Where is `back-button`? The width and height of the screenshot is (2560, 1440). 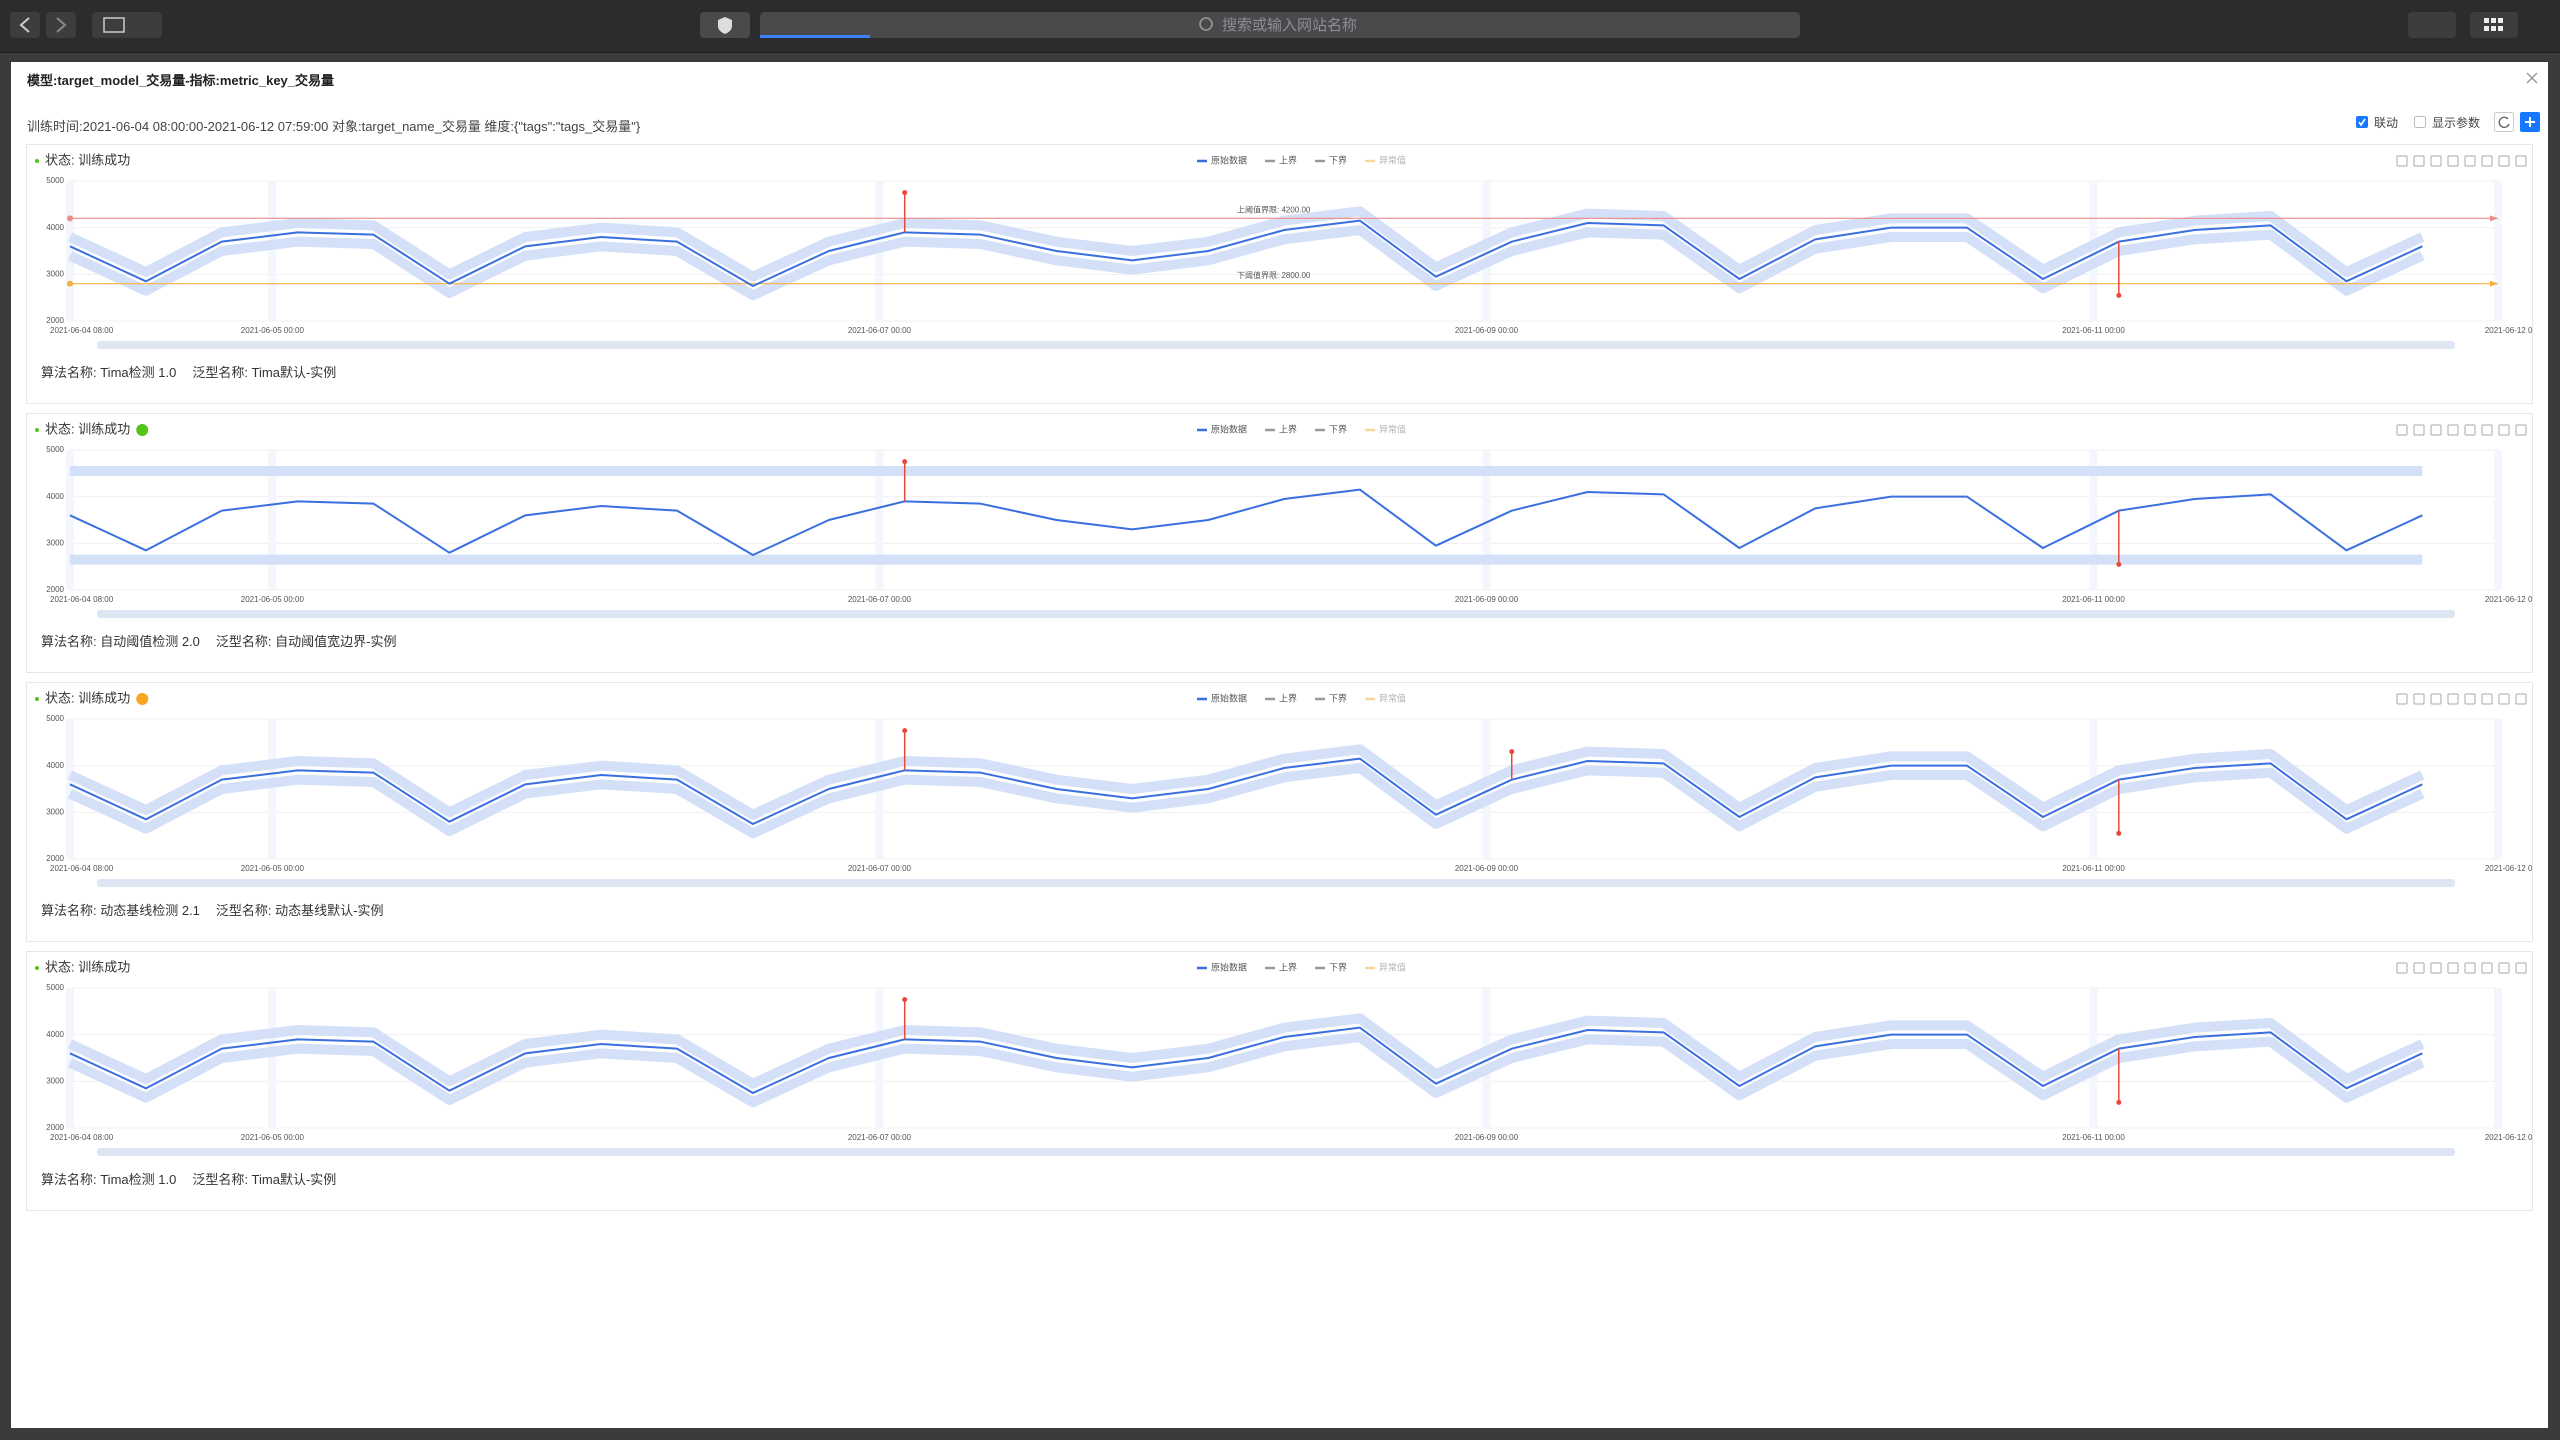 back-button is located at coordinates (25, 25).